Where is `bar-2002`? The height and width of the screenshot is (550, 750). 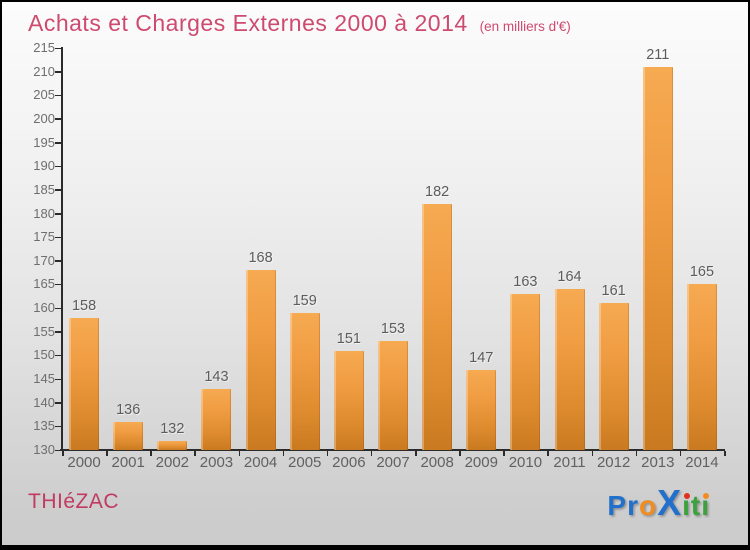 bar-2002 is located at coordinates (172, 445).